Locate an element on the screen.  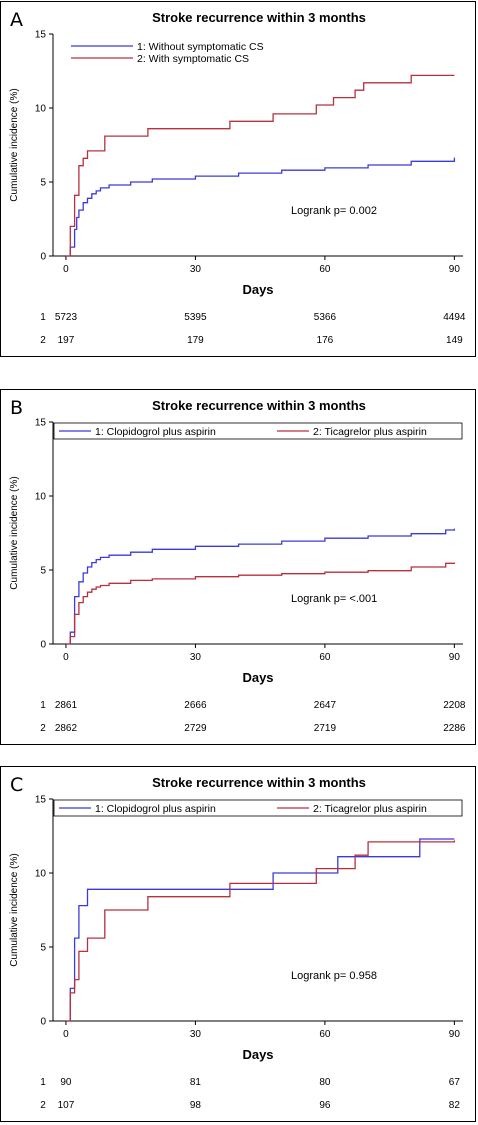
risk-count: 82 is located at coordinates (455, 1105).